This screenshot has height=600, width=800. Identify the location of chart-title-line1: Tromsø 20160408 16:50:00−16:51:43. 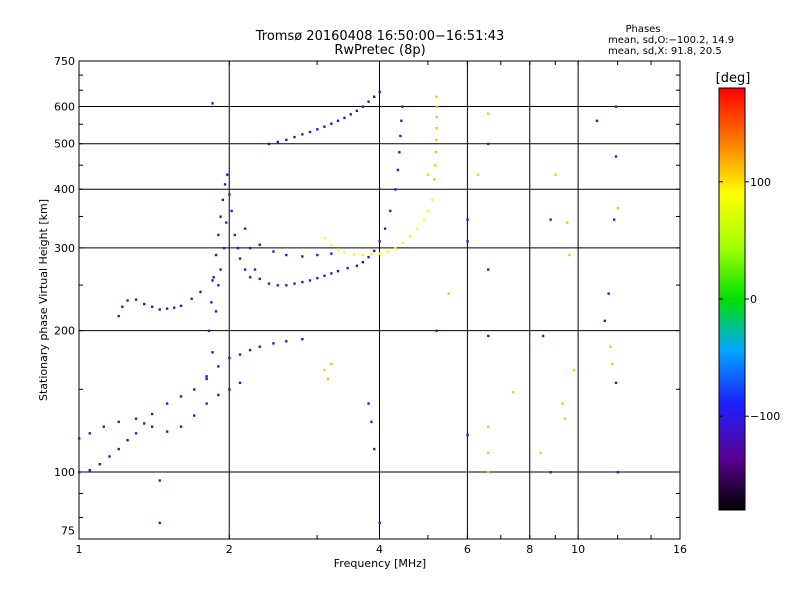
(380, 36).